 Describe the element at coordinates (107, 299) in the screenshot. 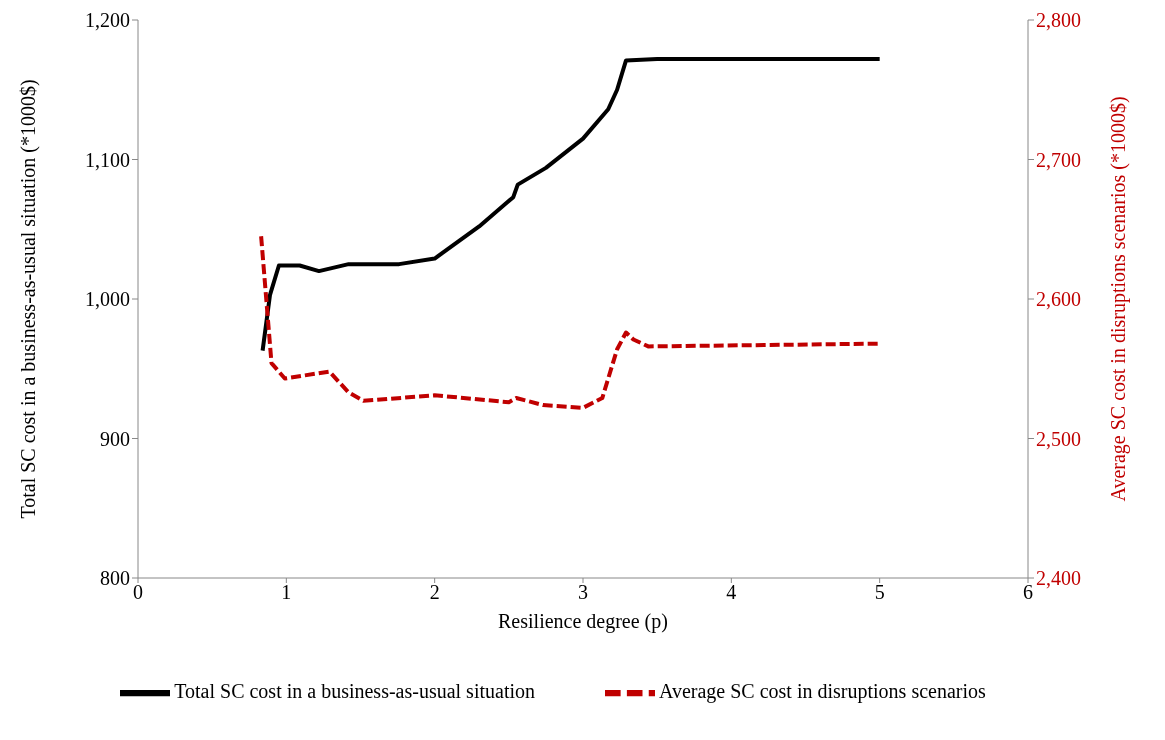

I see `y-tick-label: 1,000` at that location.